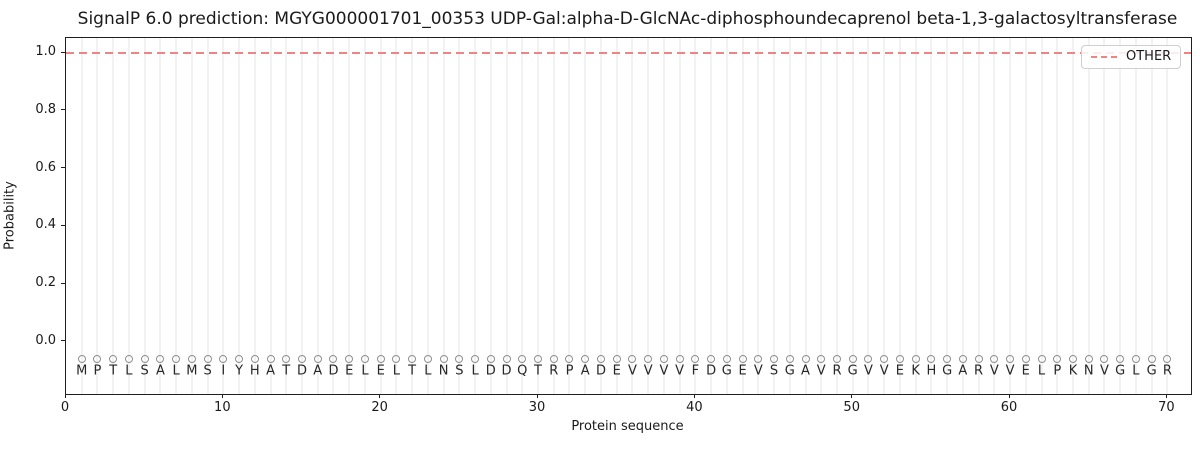 The image size is (1200, 450). I want to click on x-tick-label: 60, so click(1009, 407).